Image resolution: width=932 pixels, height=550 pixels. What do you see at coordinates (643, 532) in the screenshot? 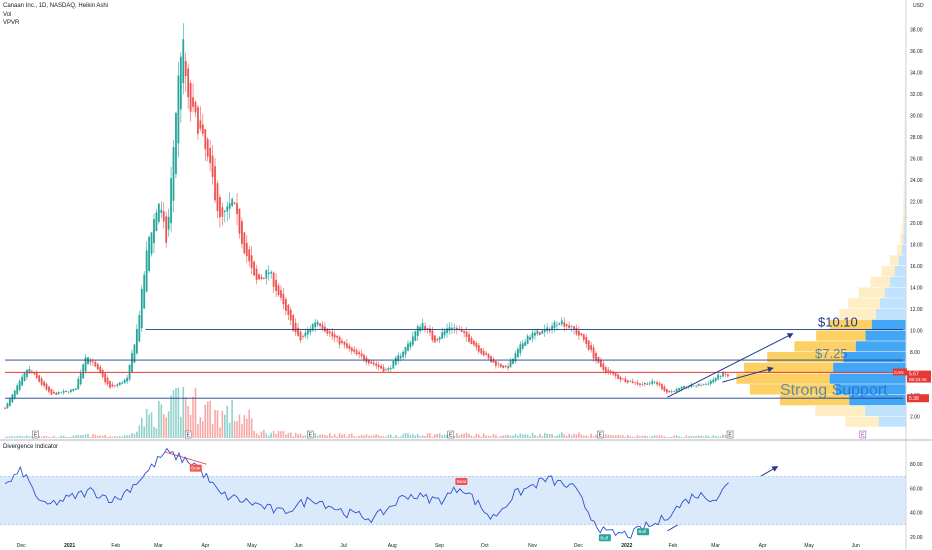
I see `bull-signal-badge` at bounding box center [643, 532].